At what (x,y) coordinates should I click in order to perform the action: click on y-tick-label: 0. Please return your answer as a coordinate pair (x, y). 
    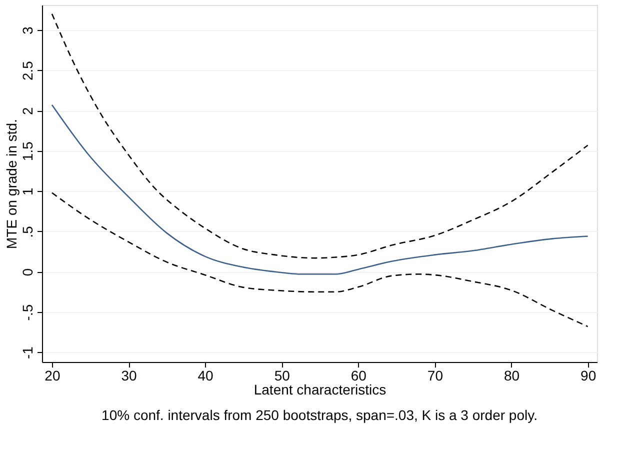
    Looking at the image, I should click on (28, 272).